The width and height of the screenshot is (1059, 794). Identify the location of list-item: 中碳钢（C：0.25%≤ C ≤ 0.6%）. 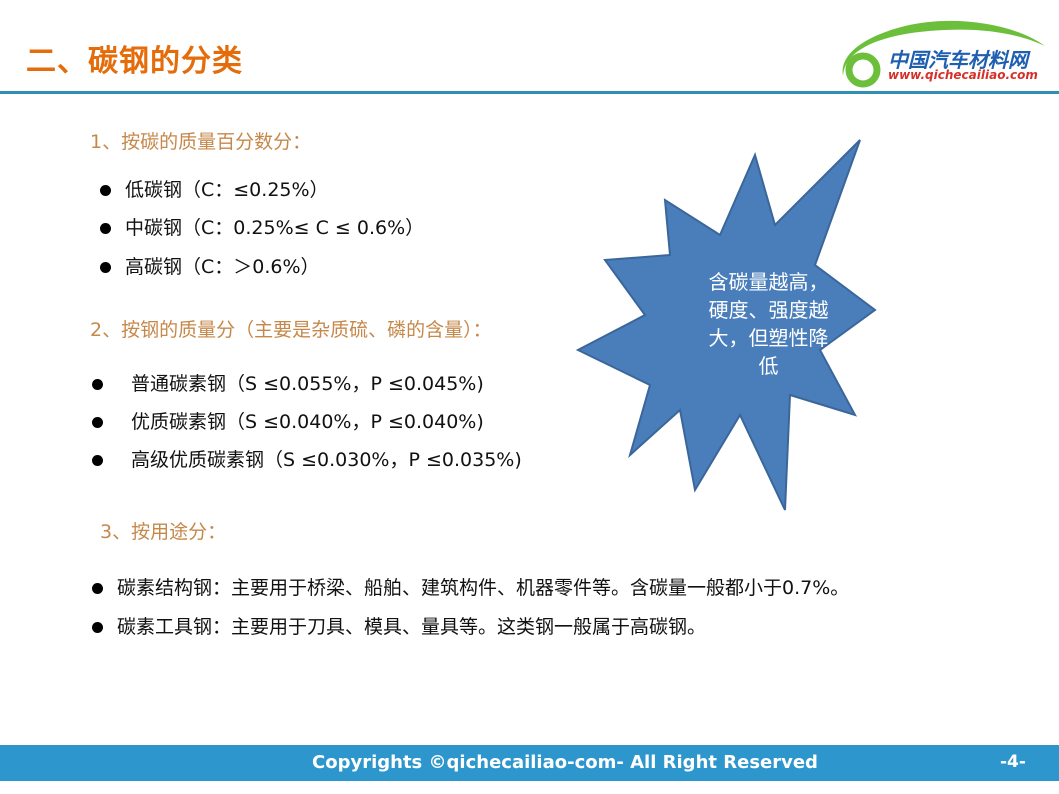
(262, 226).